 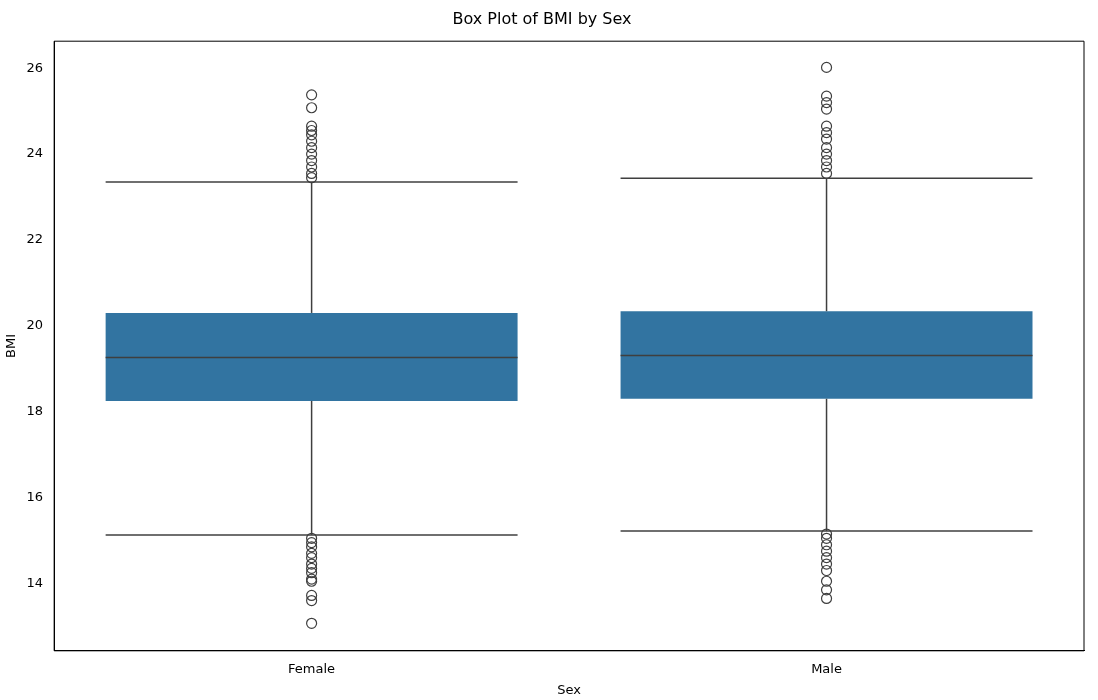 I want to click on y-tick-label: 14, so click(x=35, y=582).